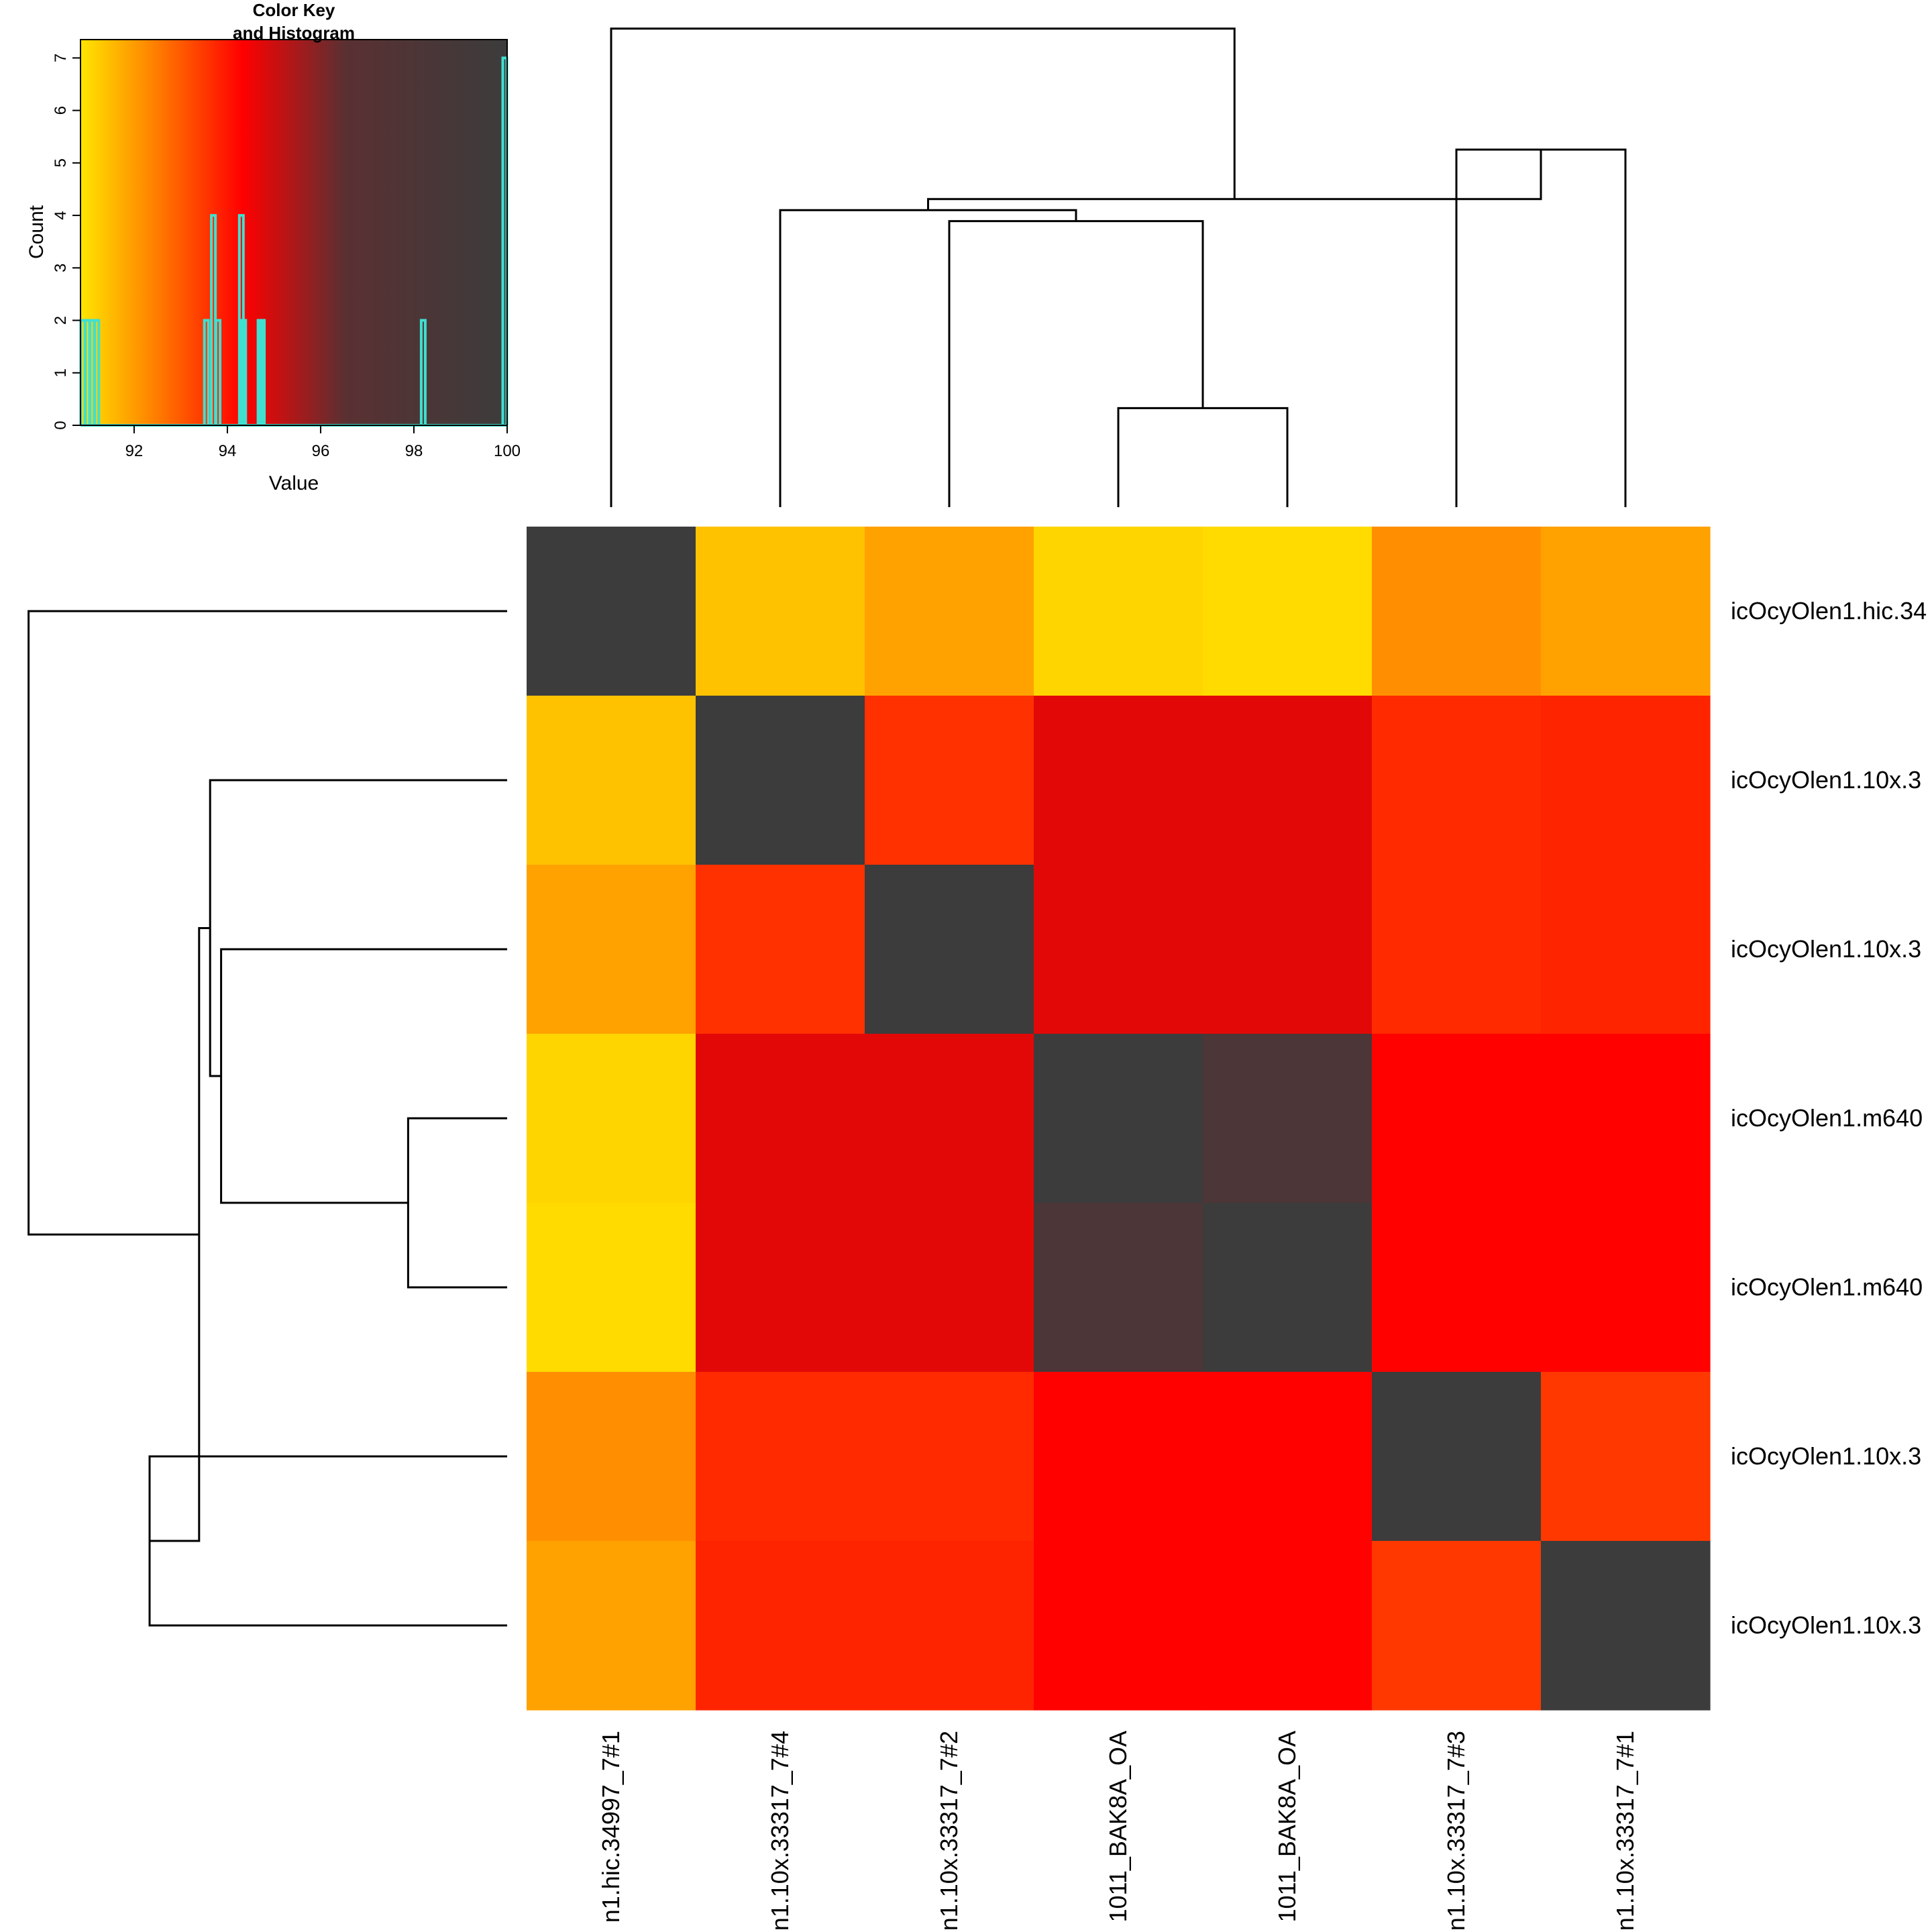  Describe the element at coordinates (61, 215) in the screenshot. I see `histogram-y-tick-label: 4` at that location.